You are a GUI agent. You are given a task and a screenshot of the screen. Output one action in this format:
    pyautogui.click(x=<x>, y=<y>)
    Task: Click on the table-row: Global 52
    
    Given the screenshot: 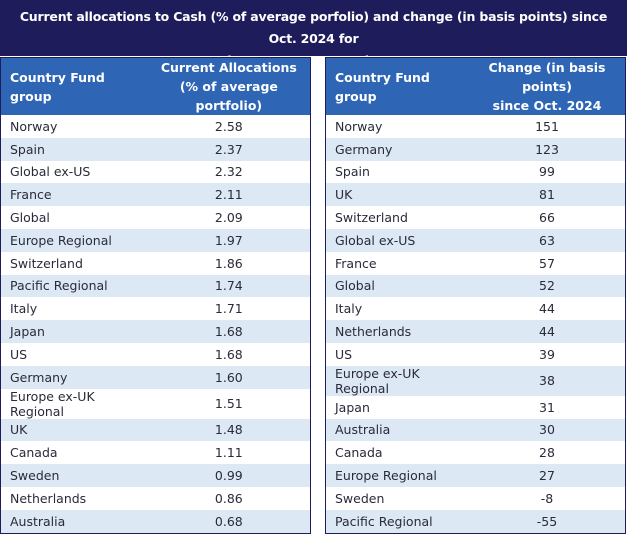 What is the action you would take?
    pyautogui.click(x=475, y=286)
    